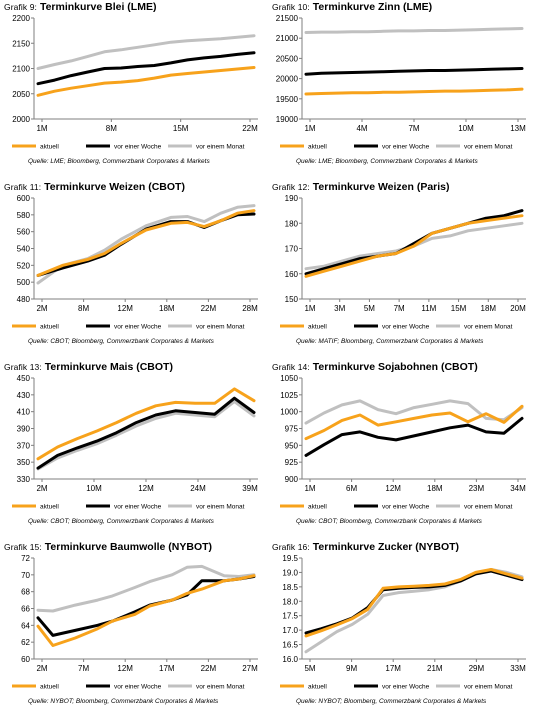 The height and width of the screenshot is (719, 534). What do you see at coordinates (290, 572) in the screenshot?
I see `y-tick-label: 19.0` at bounding box center [290, 572].